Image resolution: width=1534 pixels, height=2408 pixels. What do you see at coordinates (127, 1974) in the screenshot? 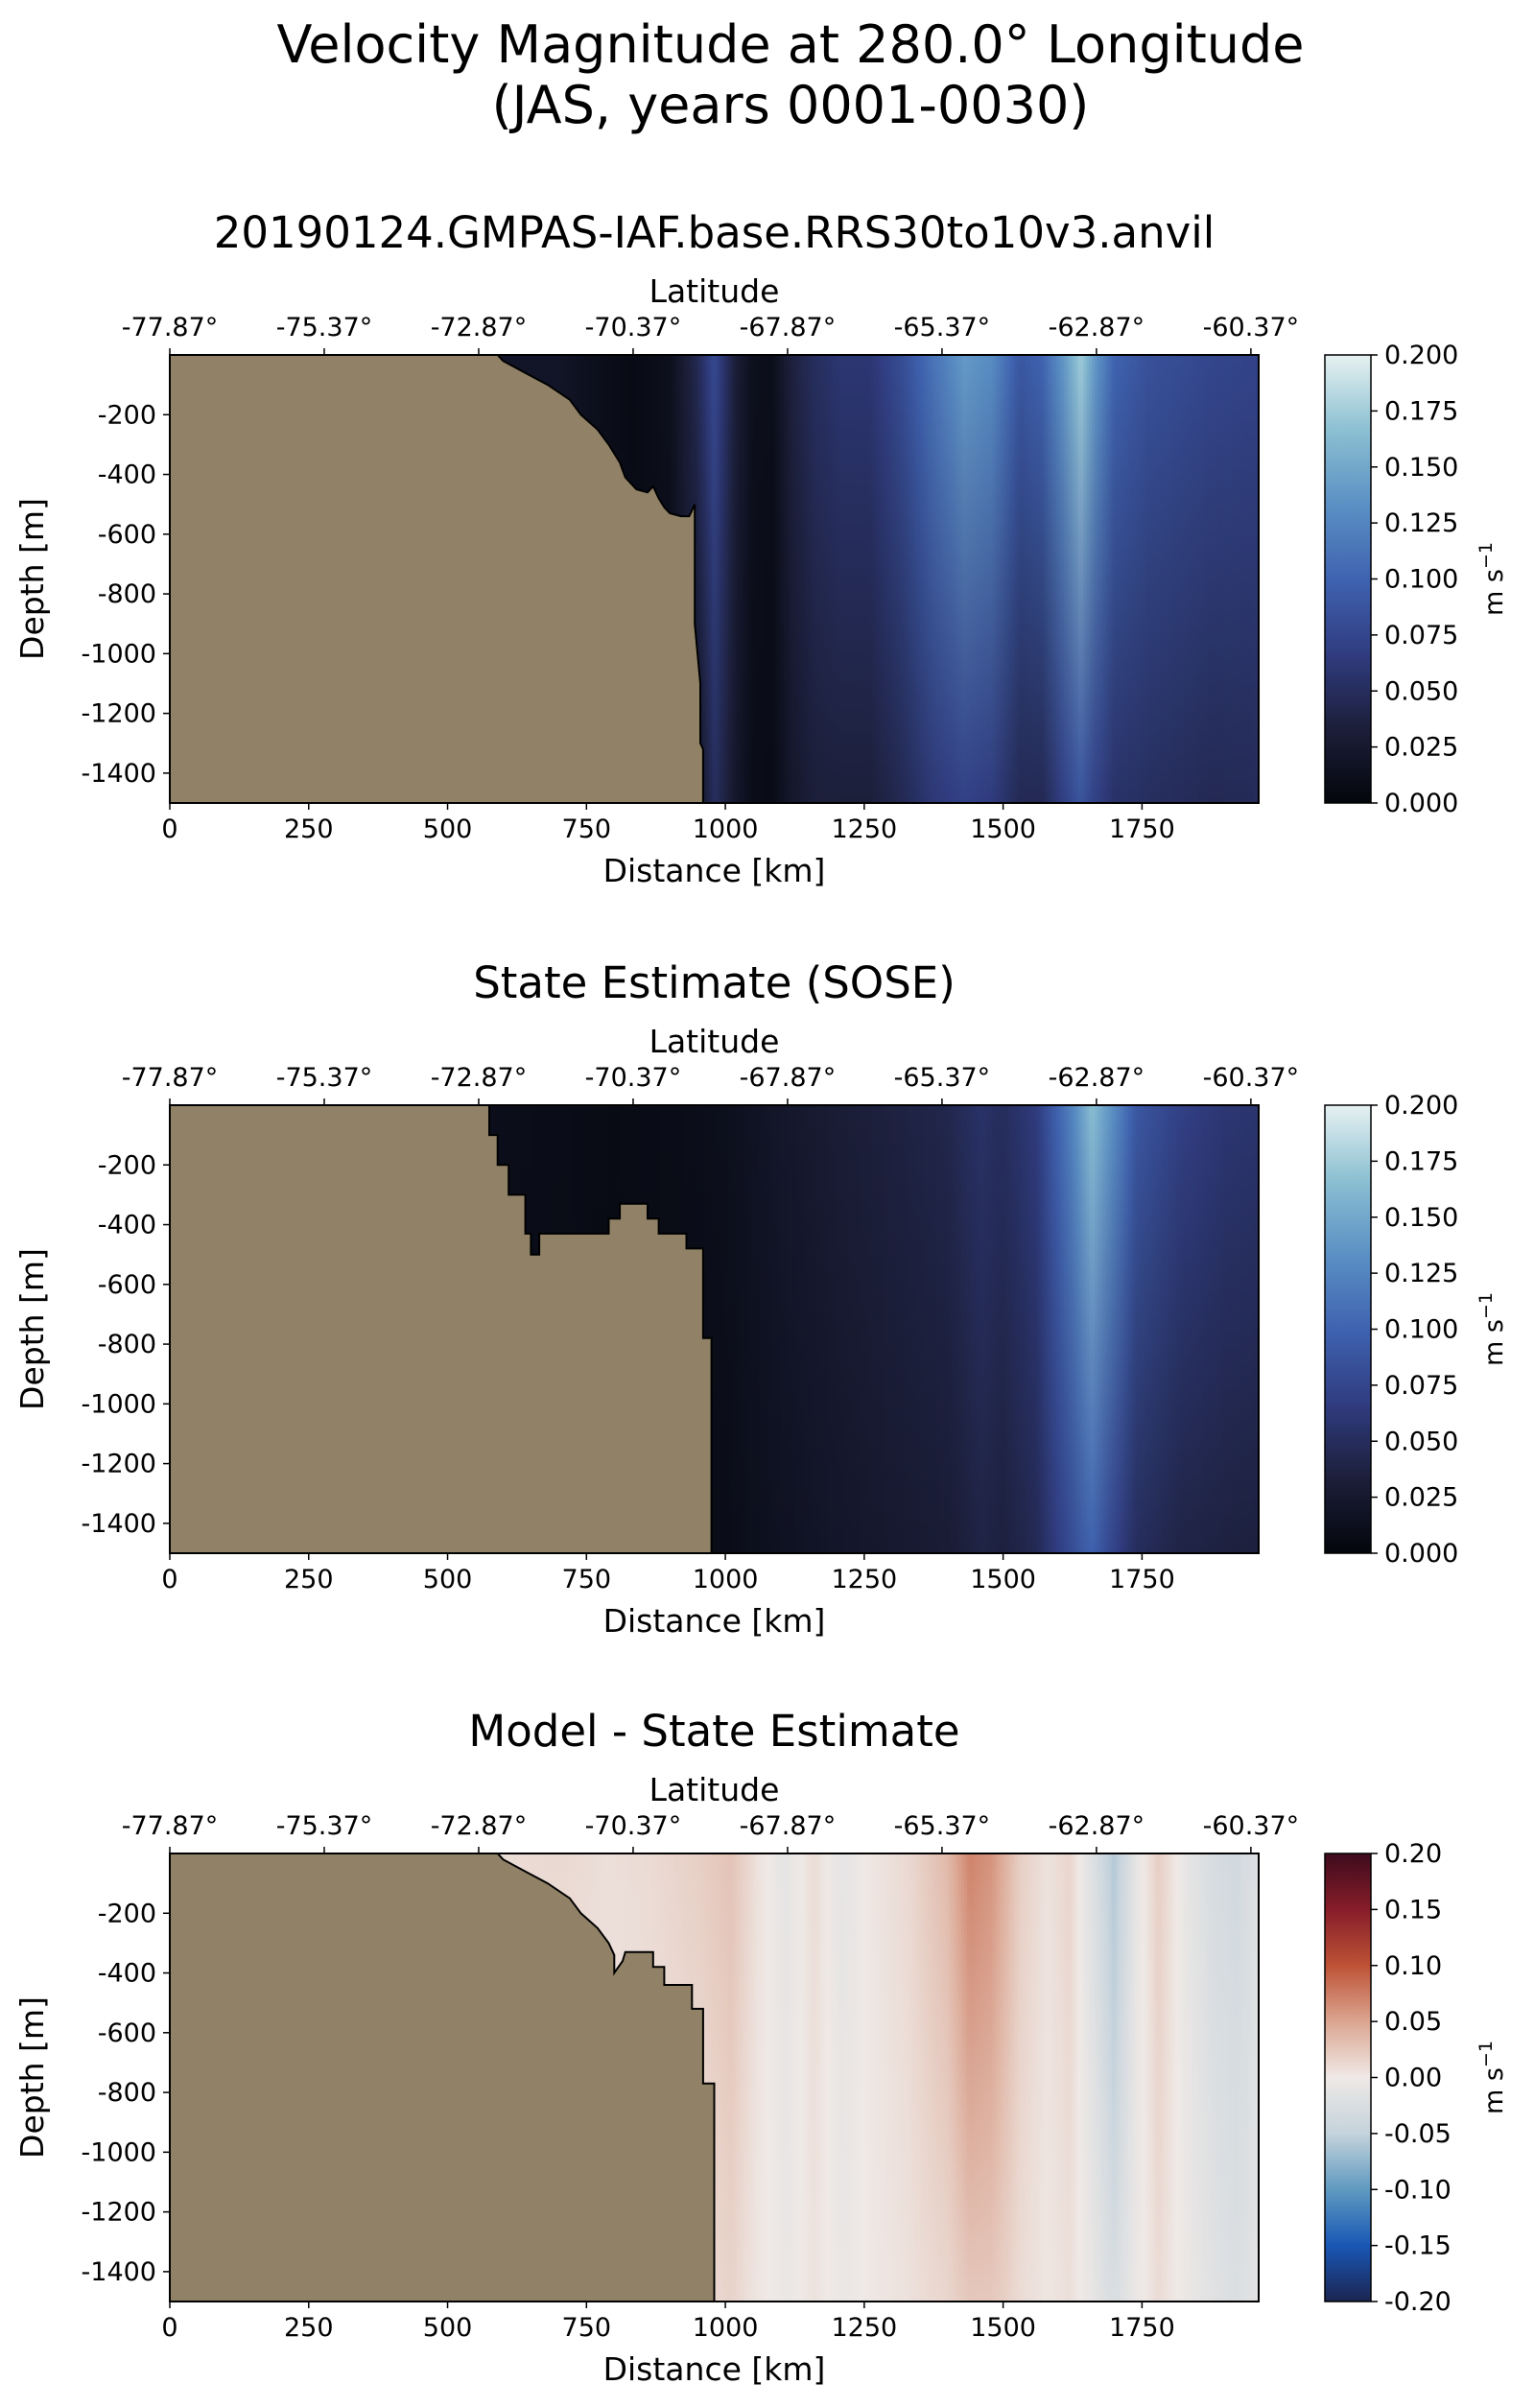
I see `y-tick-label: -400` at bounding box center [127, 1974].